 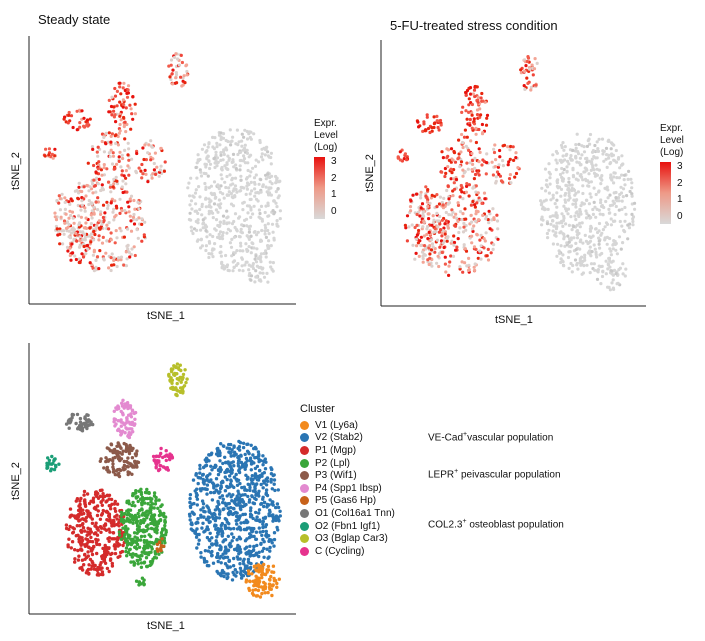 I want to click on cluster-legend-label: C (Cycling), so click(x=340, y=551).